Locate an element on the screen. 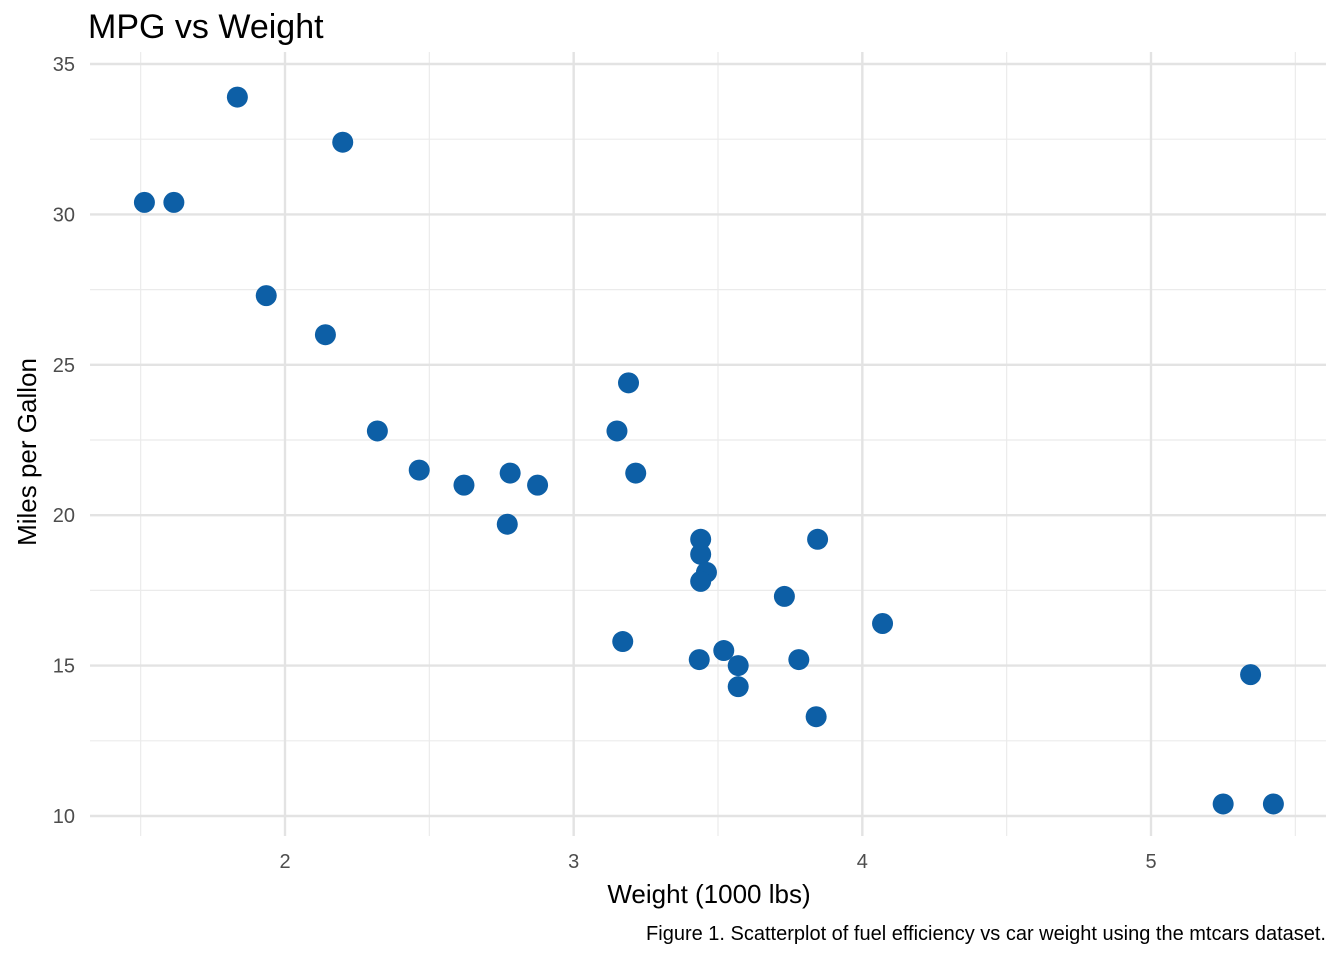 This screenshot has height=960, width=1344. y-axis-title: Miles per Gallon is located at coordinates (27, 452).